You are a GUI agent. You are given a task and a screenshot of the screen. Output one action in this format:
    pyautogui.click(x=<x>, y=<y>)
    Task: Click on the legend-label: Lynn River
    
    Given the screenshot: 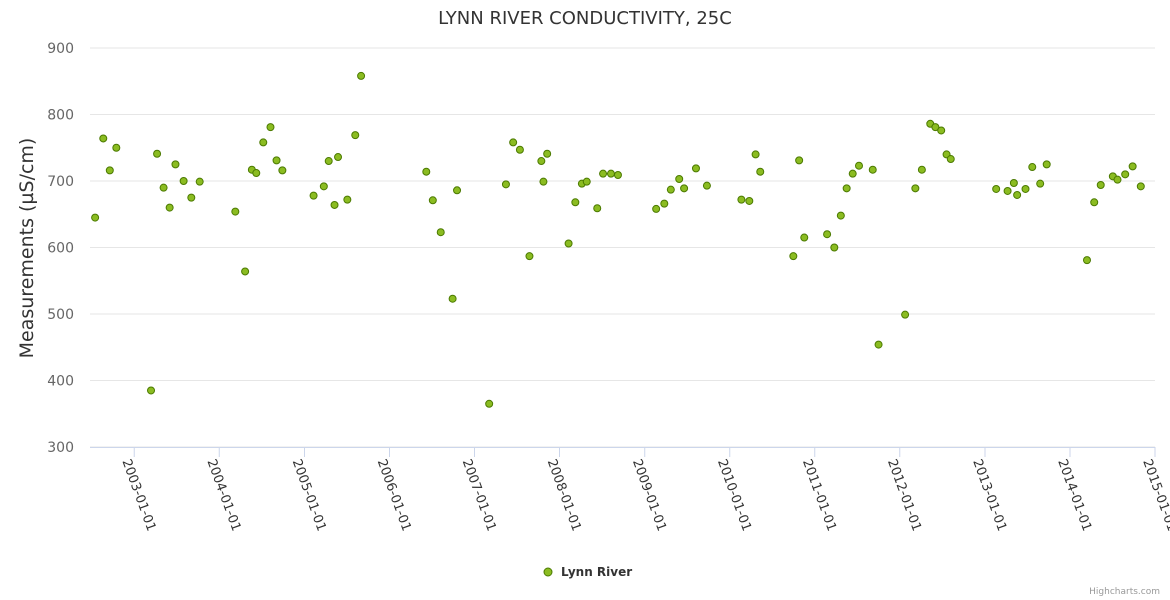 What is the action you would take?
    pyautogui.click(x=596, y=572)
    